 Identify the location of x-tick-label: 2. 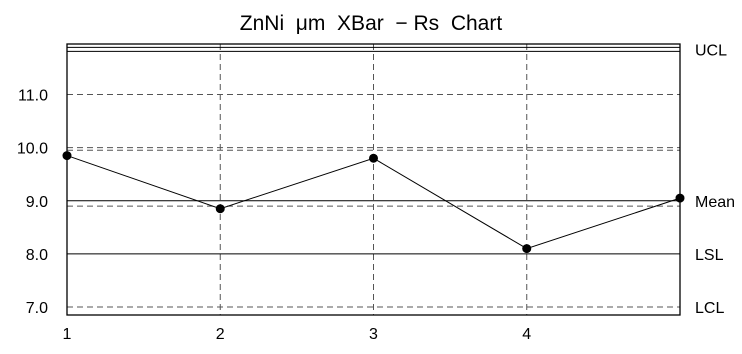
(220, 334).